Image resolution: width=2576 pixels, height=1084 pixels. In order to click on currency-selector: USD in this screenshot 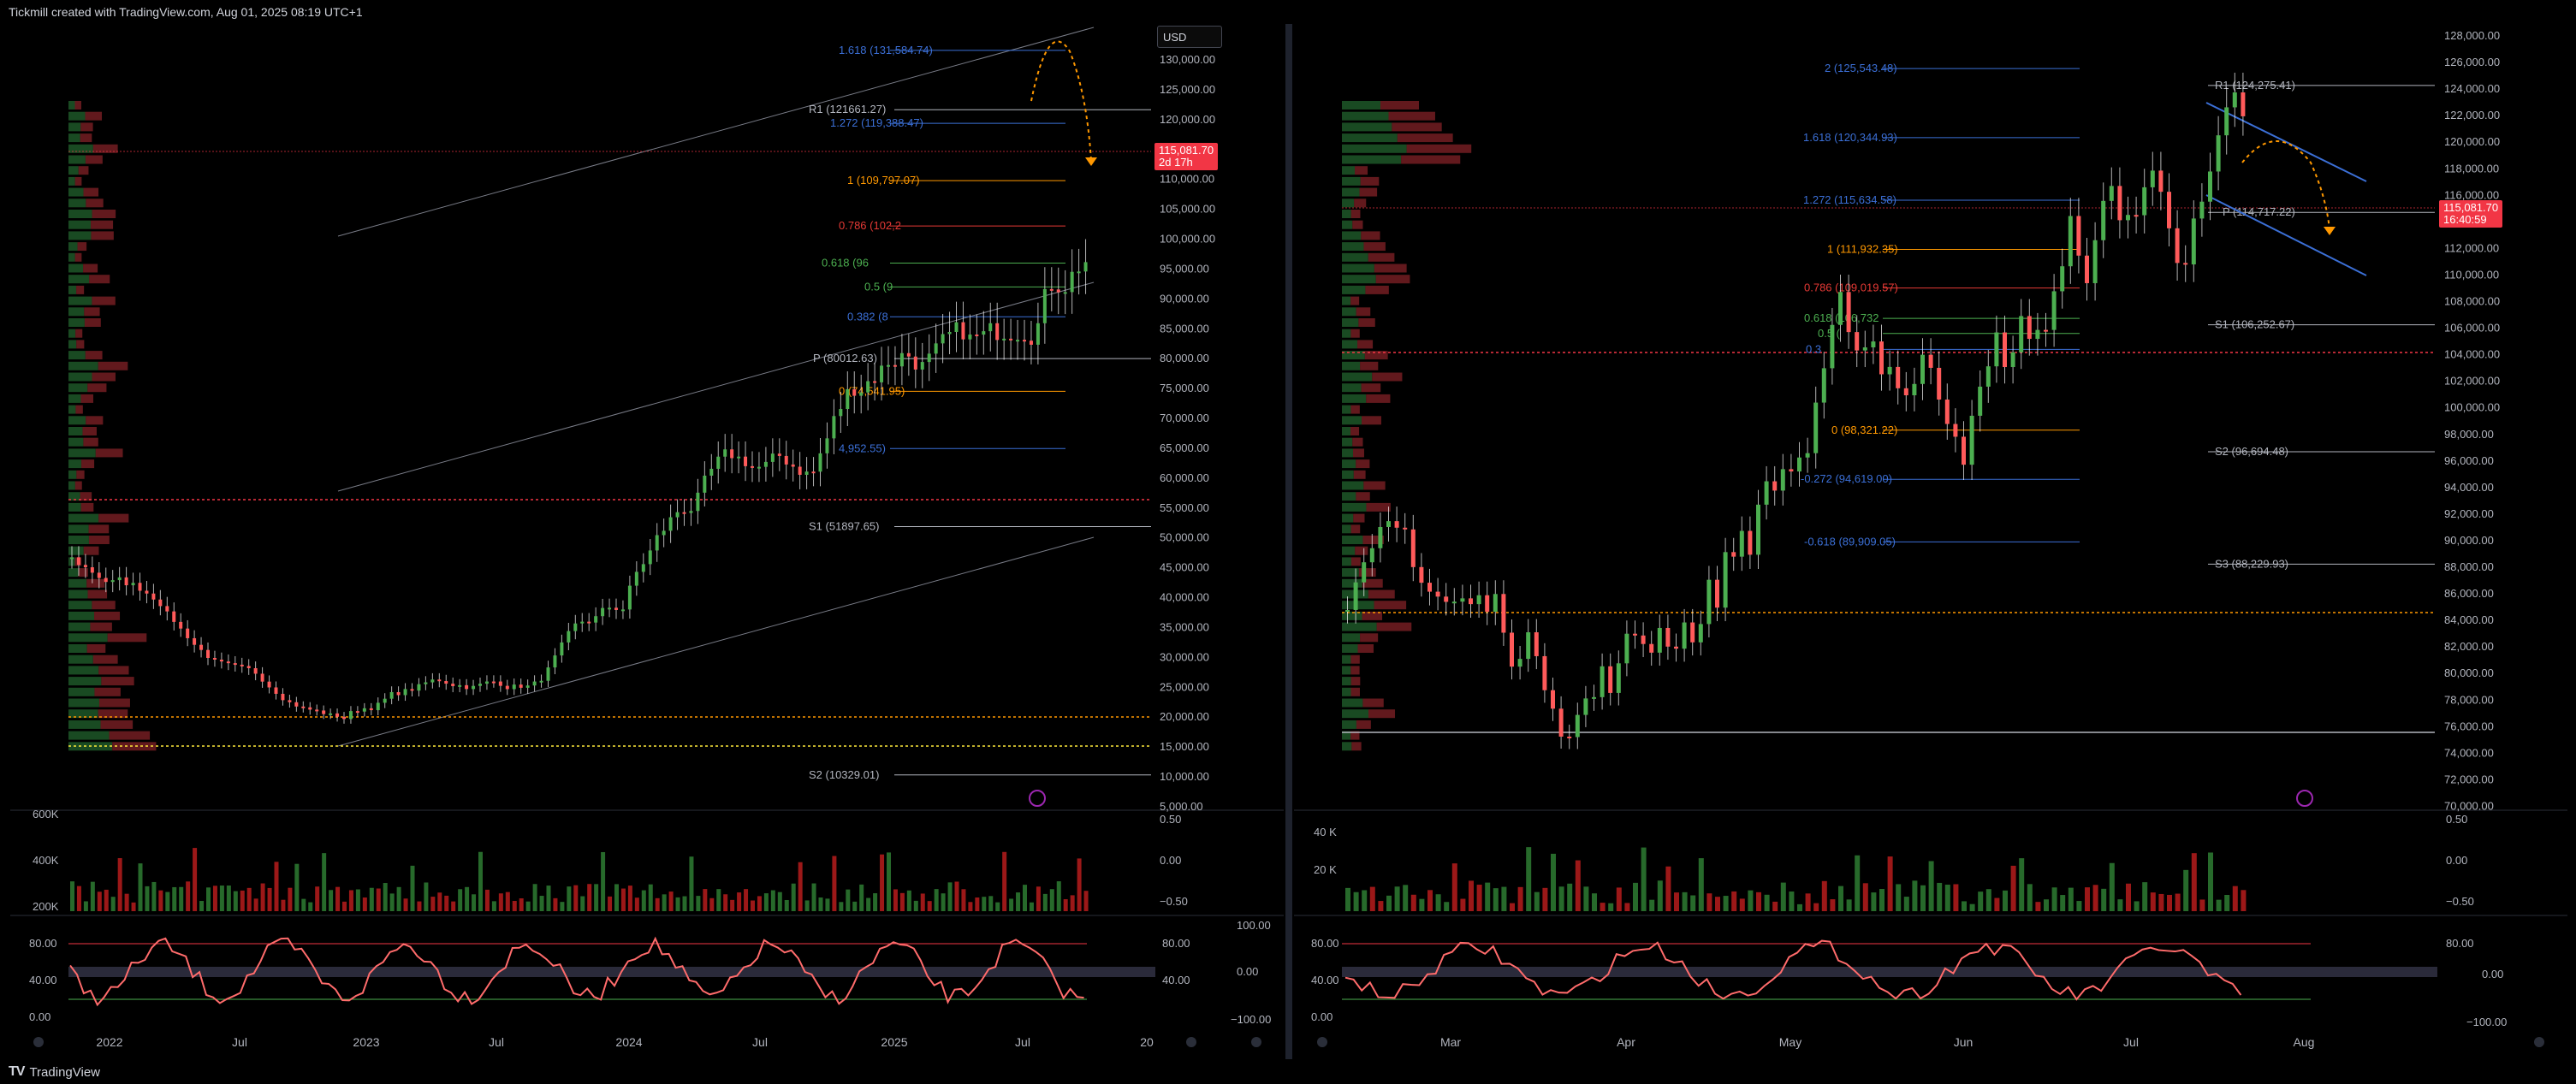, I will do `click(1189, 37)`.